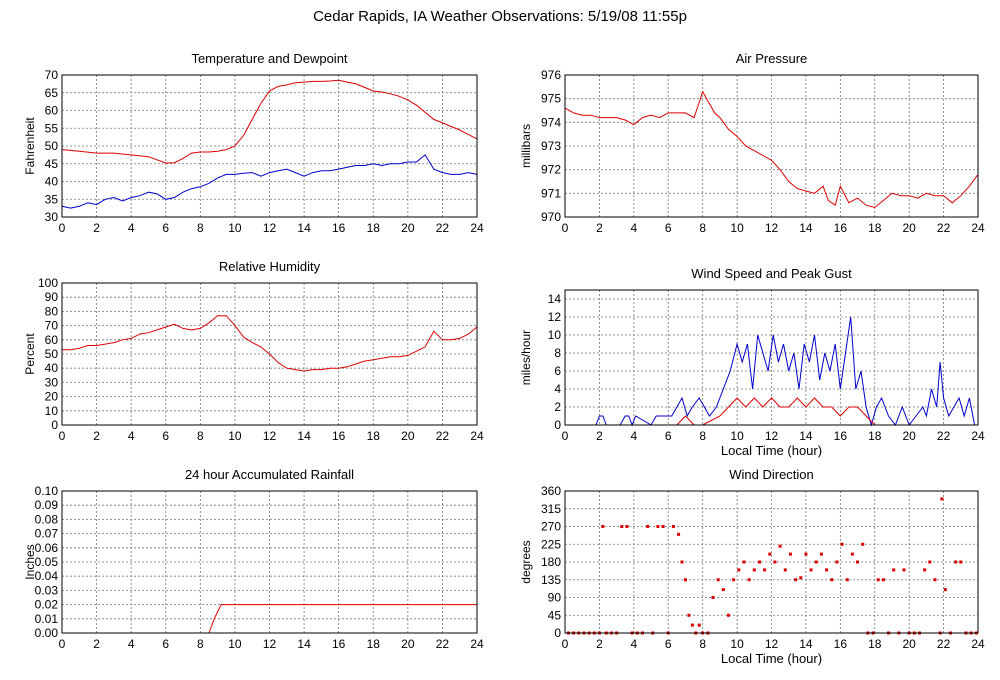  What do you see at coordinates (772, 58) in the screenshot?
I see `chart-title: Air Pressure` at bounding box center [772, 58].